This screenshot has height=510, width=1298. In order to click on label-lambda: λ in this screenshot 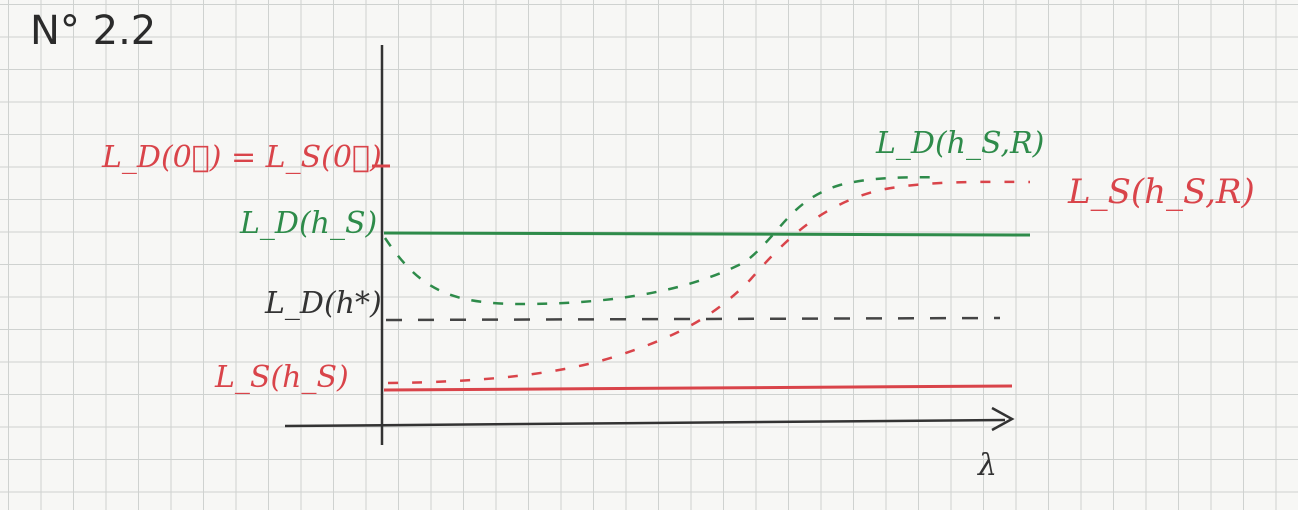, I will do `click(988, 465)`.